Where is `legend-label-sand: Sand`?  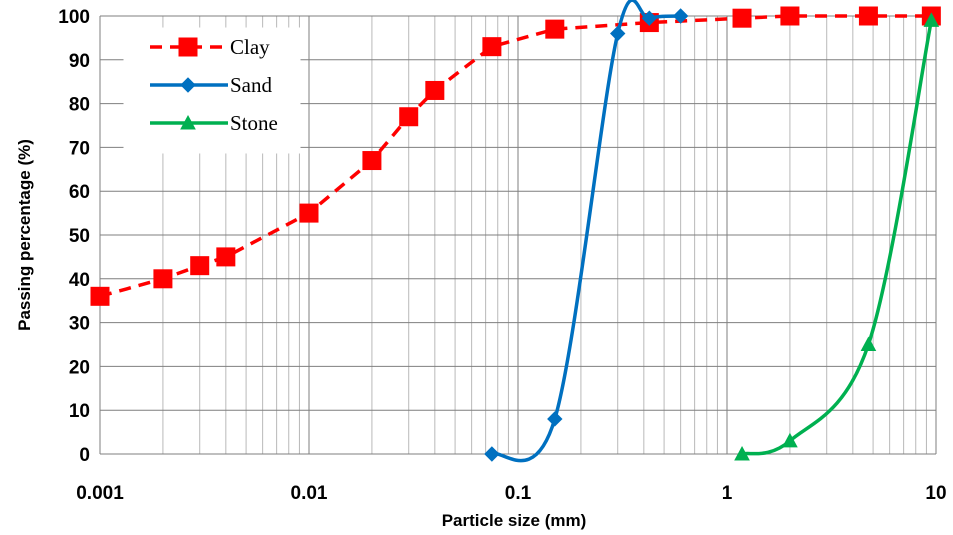 legend-label-sand: Sand is located at coordinates (251, 85).